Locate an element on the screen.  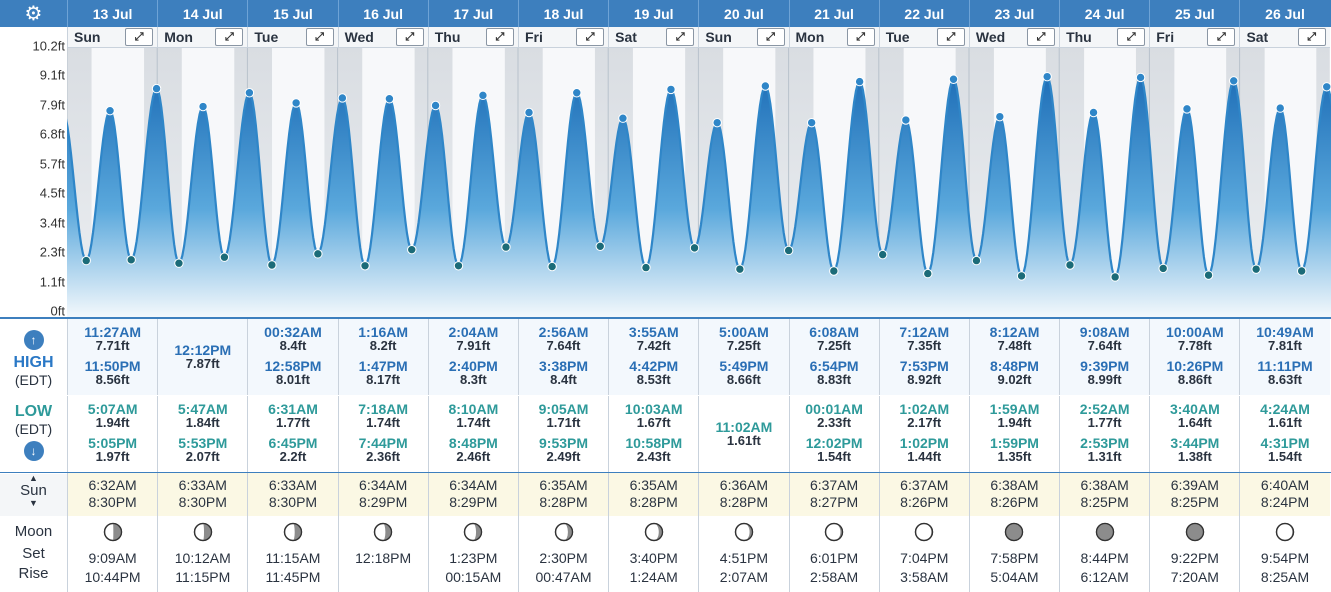
date-column-header: 18 Jul is located at coordinates (562, 13).